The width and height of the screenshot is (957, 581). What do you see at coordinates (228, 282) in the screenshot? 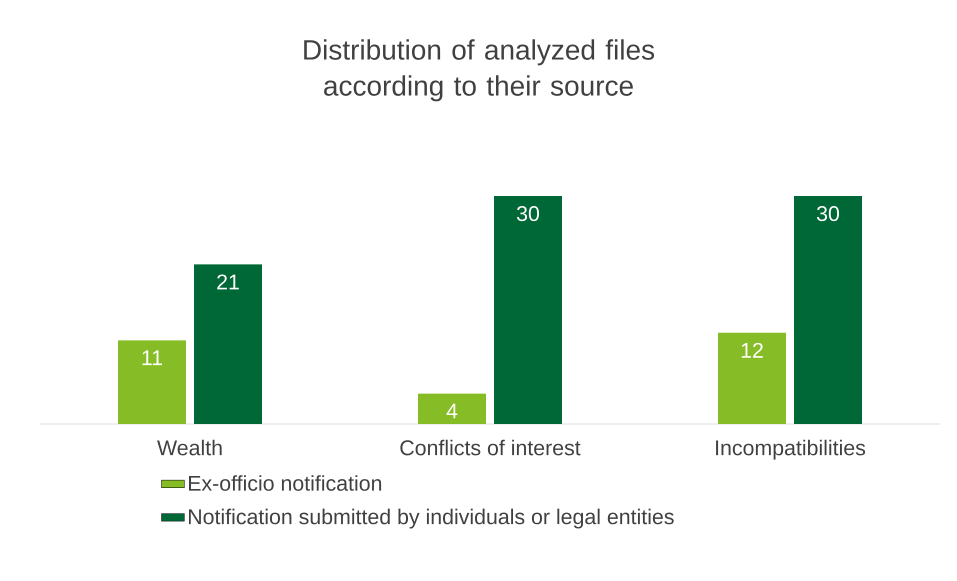
I see `data-label: 21` at bounding box center [228, 282].